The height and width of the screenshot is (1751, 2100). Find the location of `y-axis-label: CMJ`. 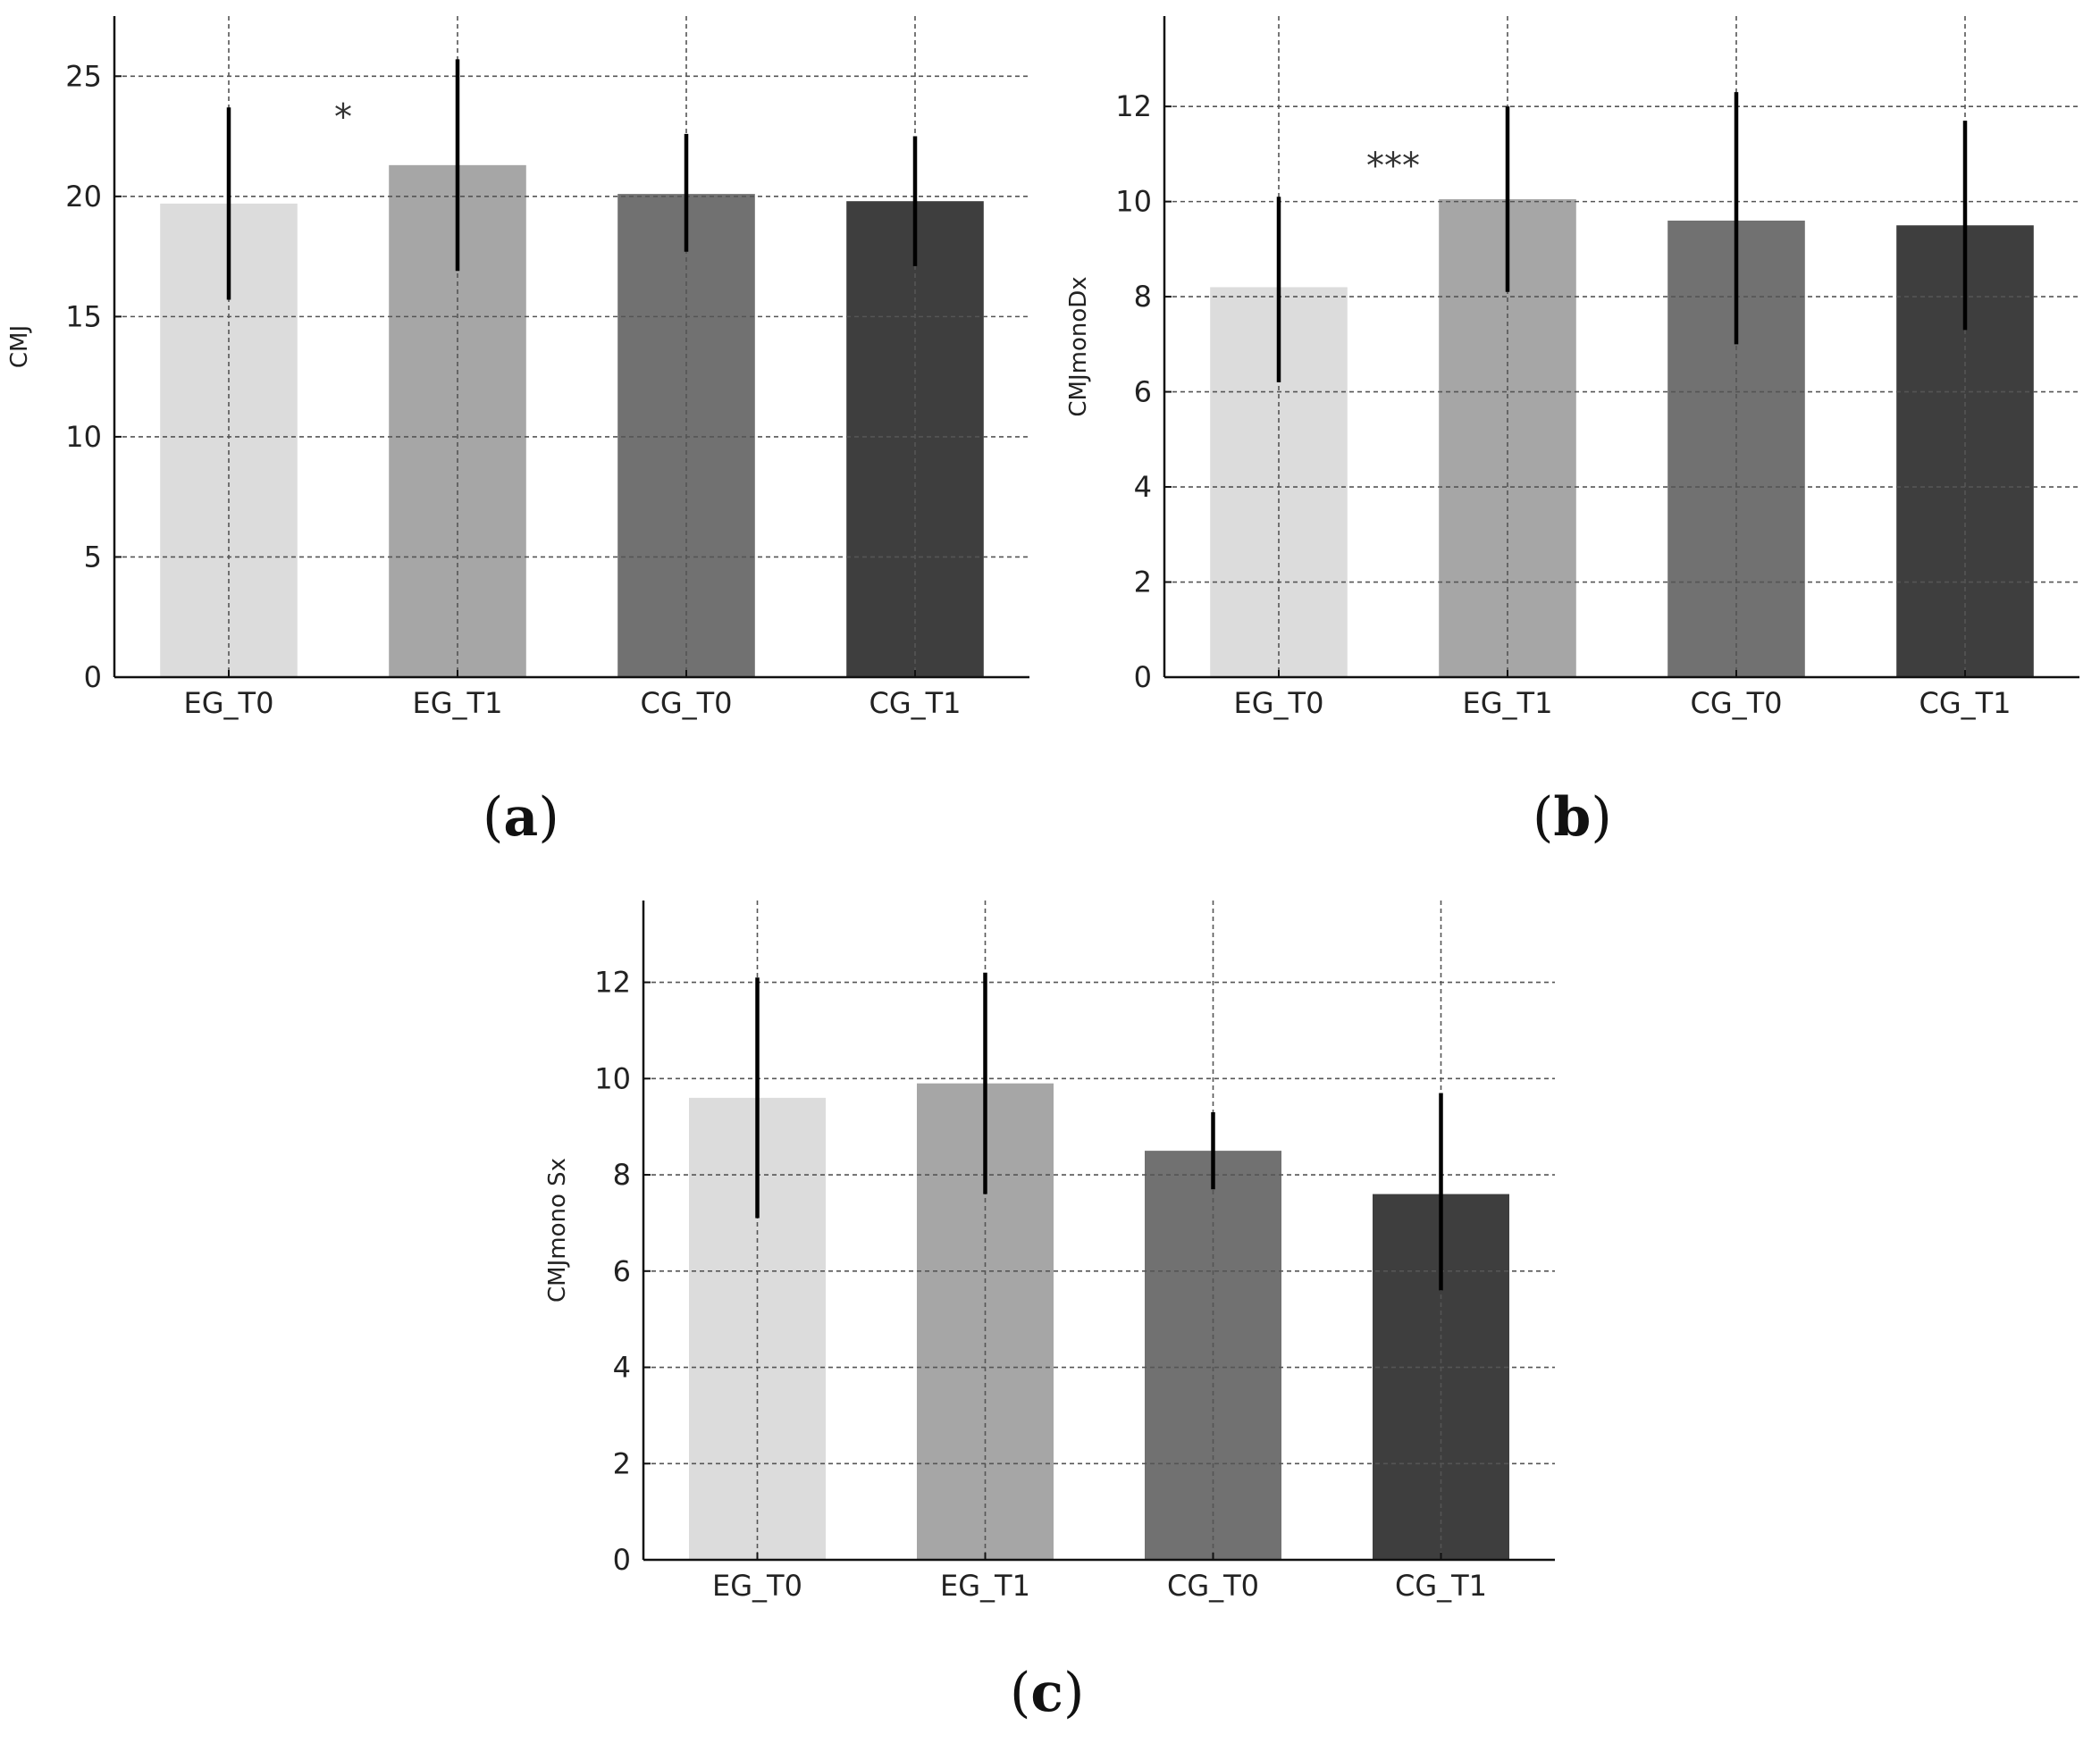

y-axis-label: CMJ is located at coordinates (19, 346).